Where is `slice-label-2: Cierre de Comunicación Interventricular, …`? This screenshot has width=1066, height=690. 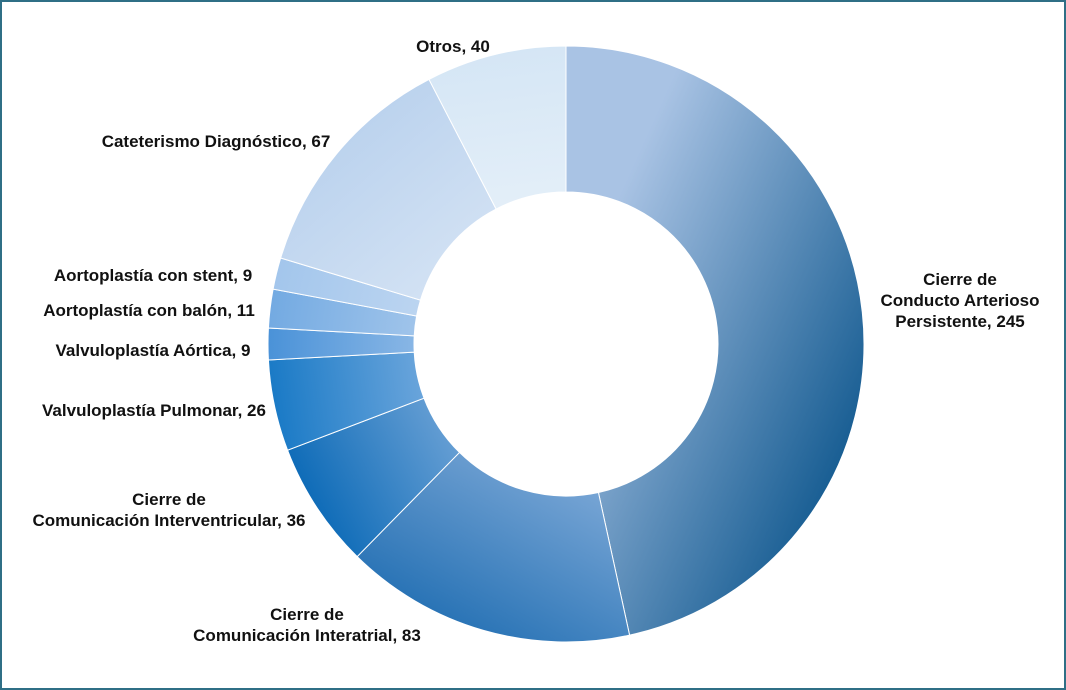 slice-label-2: Cierre de Comunicación Interventricular, … is located at coordinates (168, 510).